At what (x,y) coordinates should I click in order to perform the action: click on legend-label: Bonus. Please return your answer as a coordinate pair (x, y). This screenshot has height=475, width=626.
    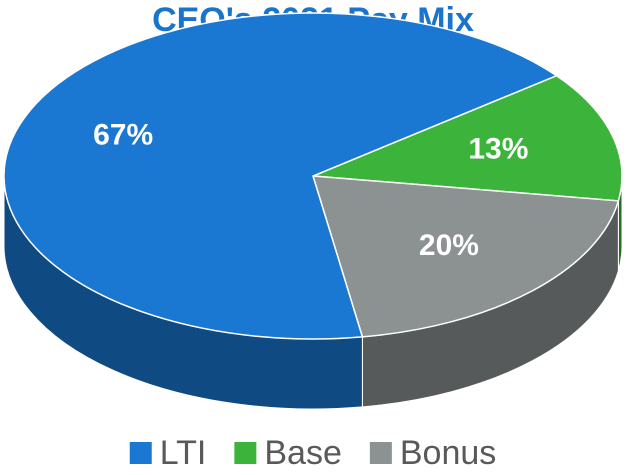
    Looking at the image, I should click on (448, 453).